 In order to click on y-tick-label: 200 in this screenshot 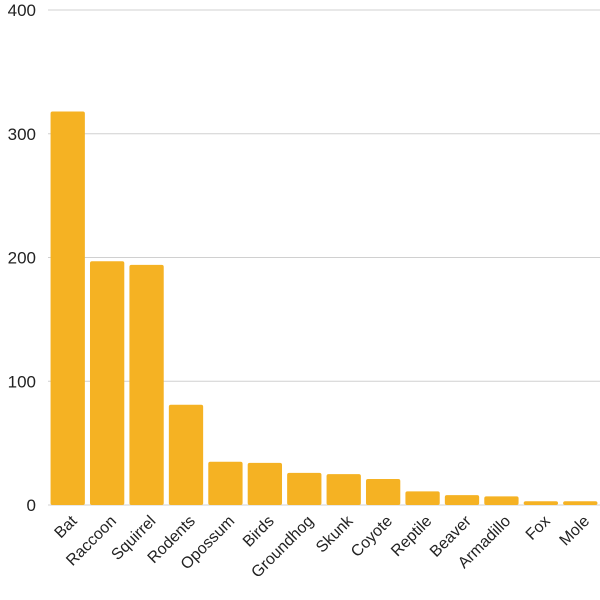, I will do `click(22, 258)`.